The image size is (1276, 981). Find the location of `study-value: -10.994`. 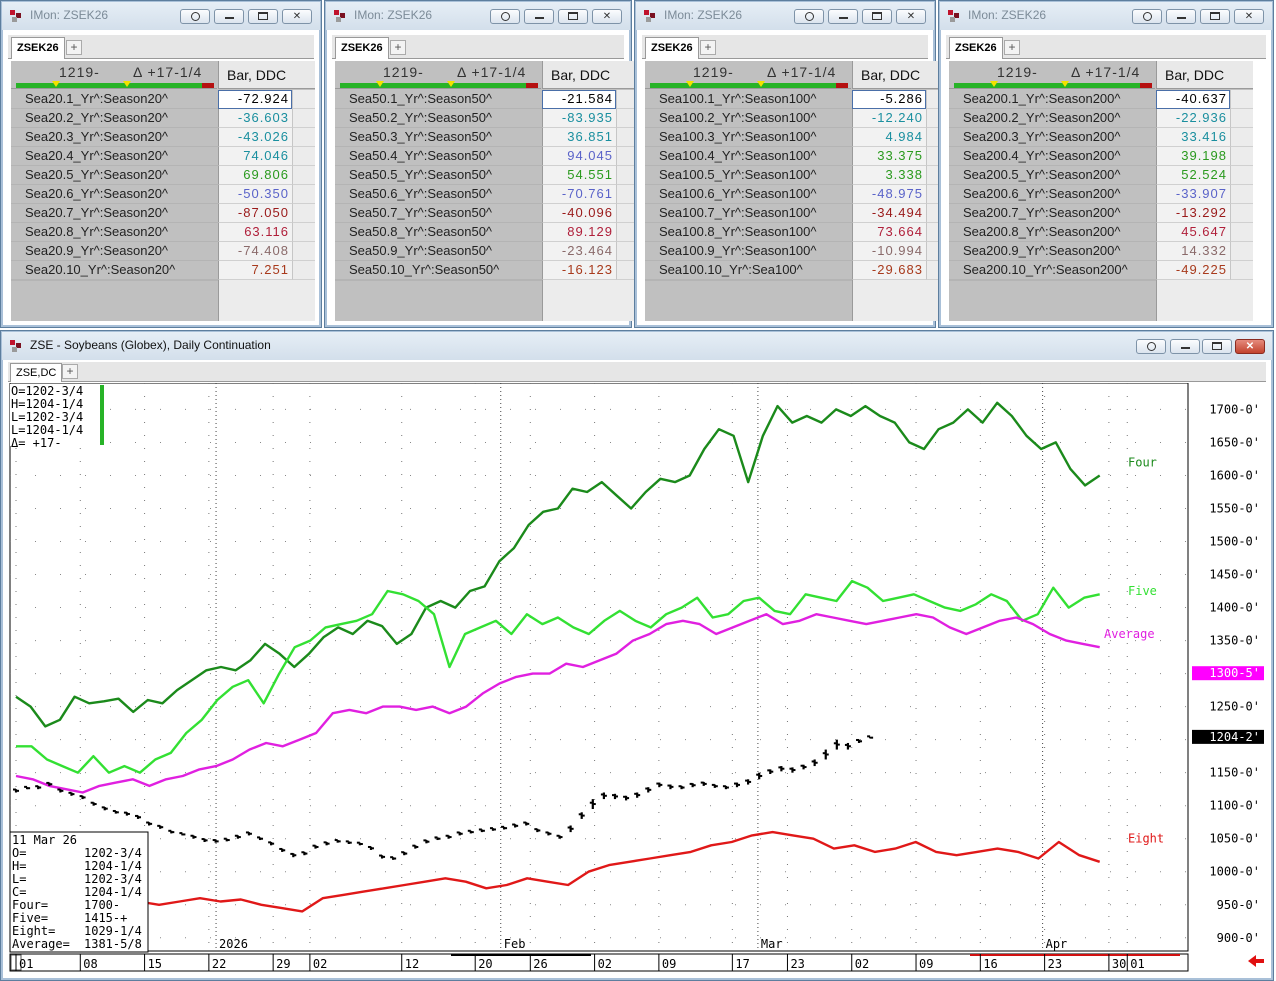

study-value: -10.994 is located at coordinates (889, 251).